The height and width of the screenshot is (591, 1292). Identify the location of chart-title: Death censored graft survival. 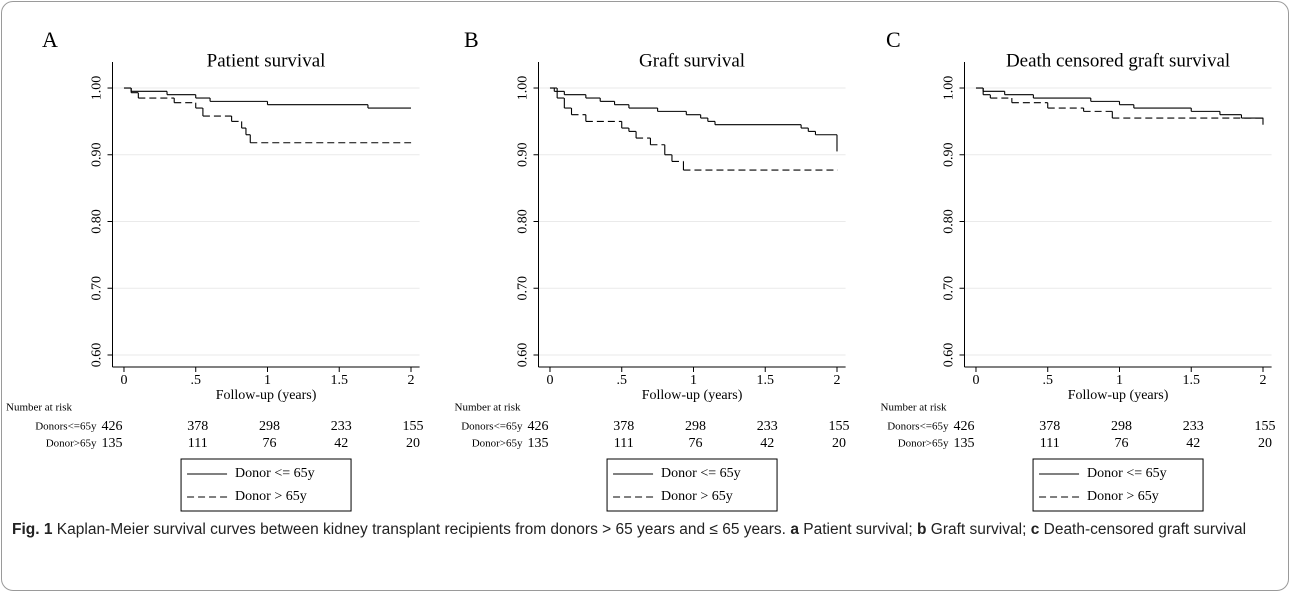
(1118, 60).